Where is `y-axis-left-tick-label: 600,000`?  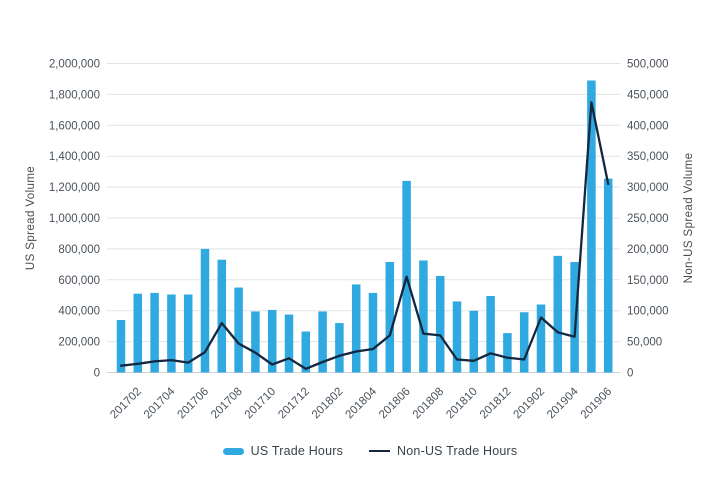
y-axis-left-tick-label: 600,000 is located at coordinates (79, 281).